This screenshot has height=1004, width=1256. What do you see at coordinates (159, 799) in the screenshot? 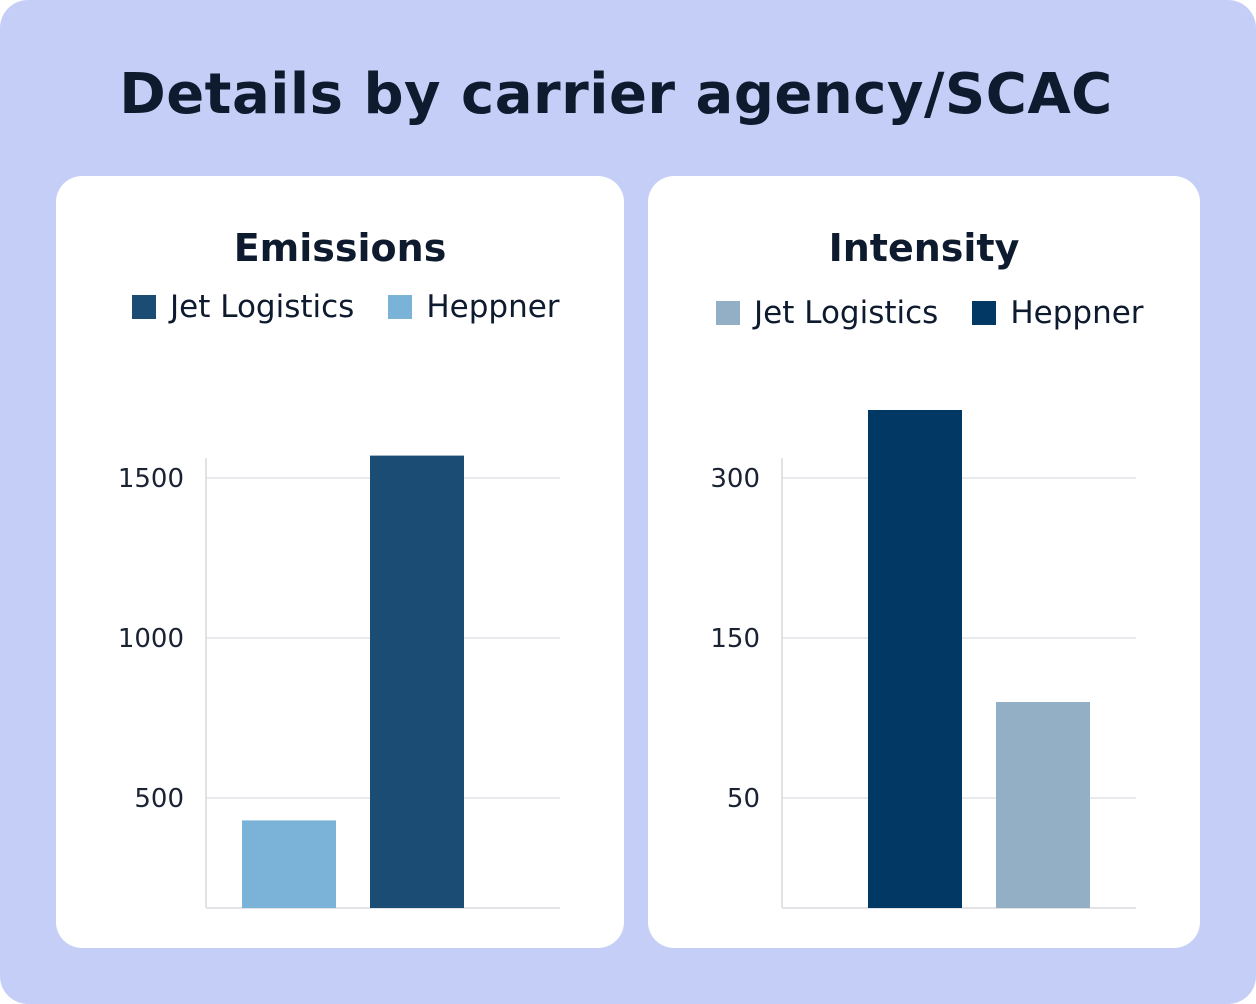
I see `y-tick-label: 500` at bounding box center [159, 799].